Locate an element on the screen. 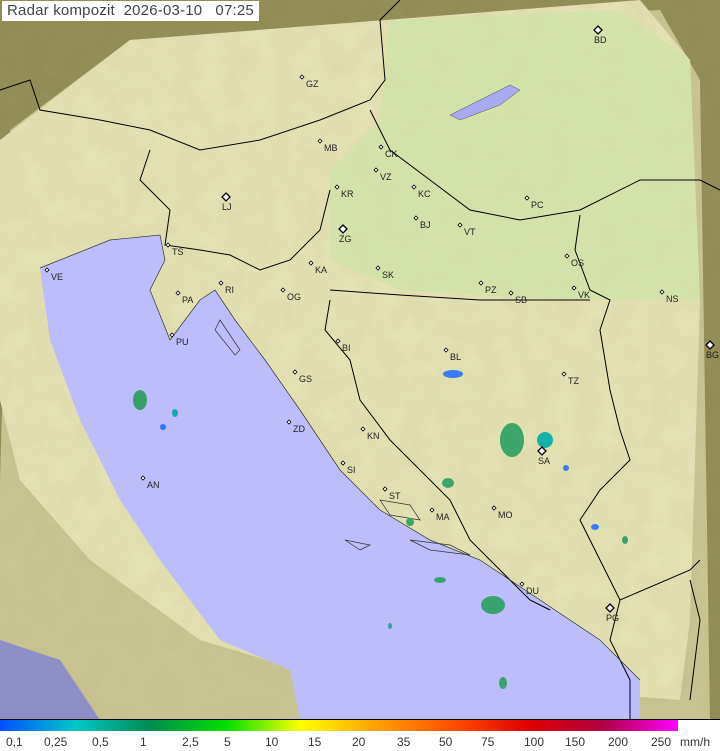 This screenshot has width=720, height=751. city-label: BD is located at coordinates (600, 40).